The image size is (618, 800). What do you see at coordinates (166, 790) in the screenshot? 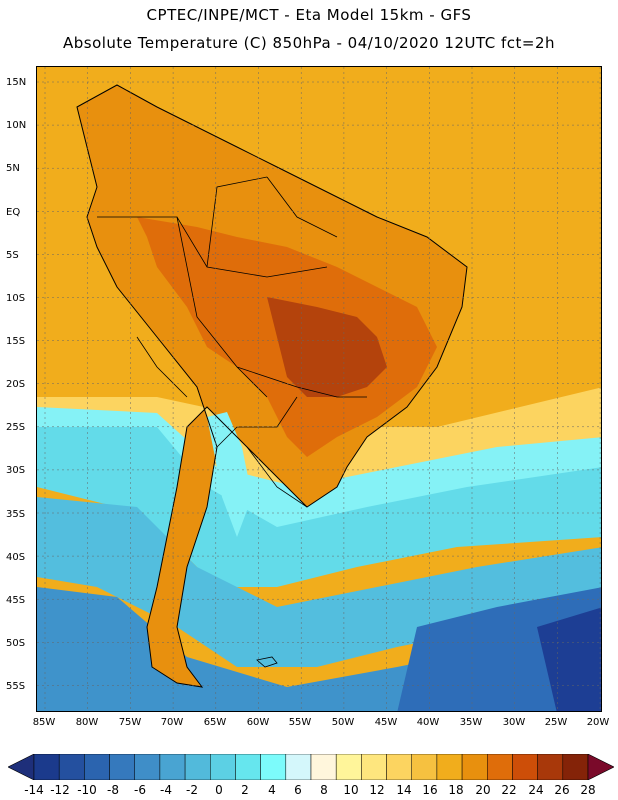
I see `colorbar-label: -4` at bounding box center [166, 790].